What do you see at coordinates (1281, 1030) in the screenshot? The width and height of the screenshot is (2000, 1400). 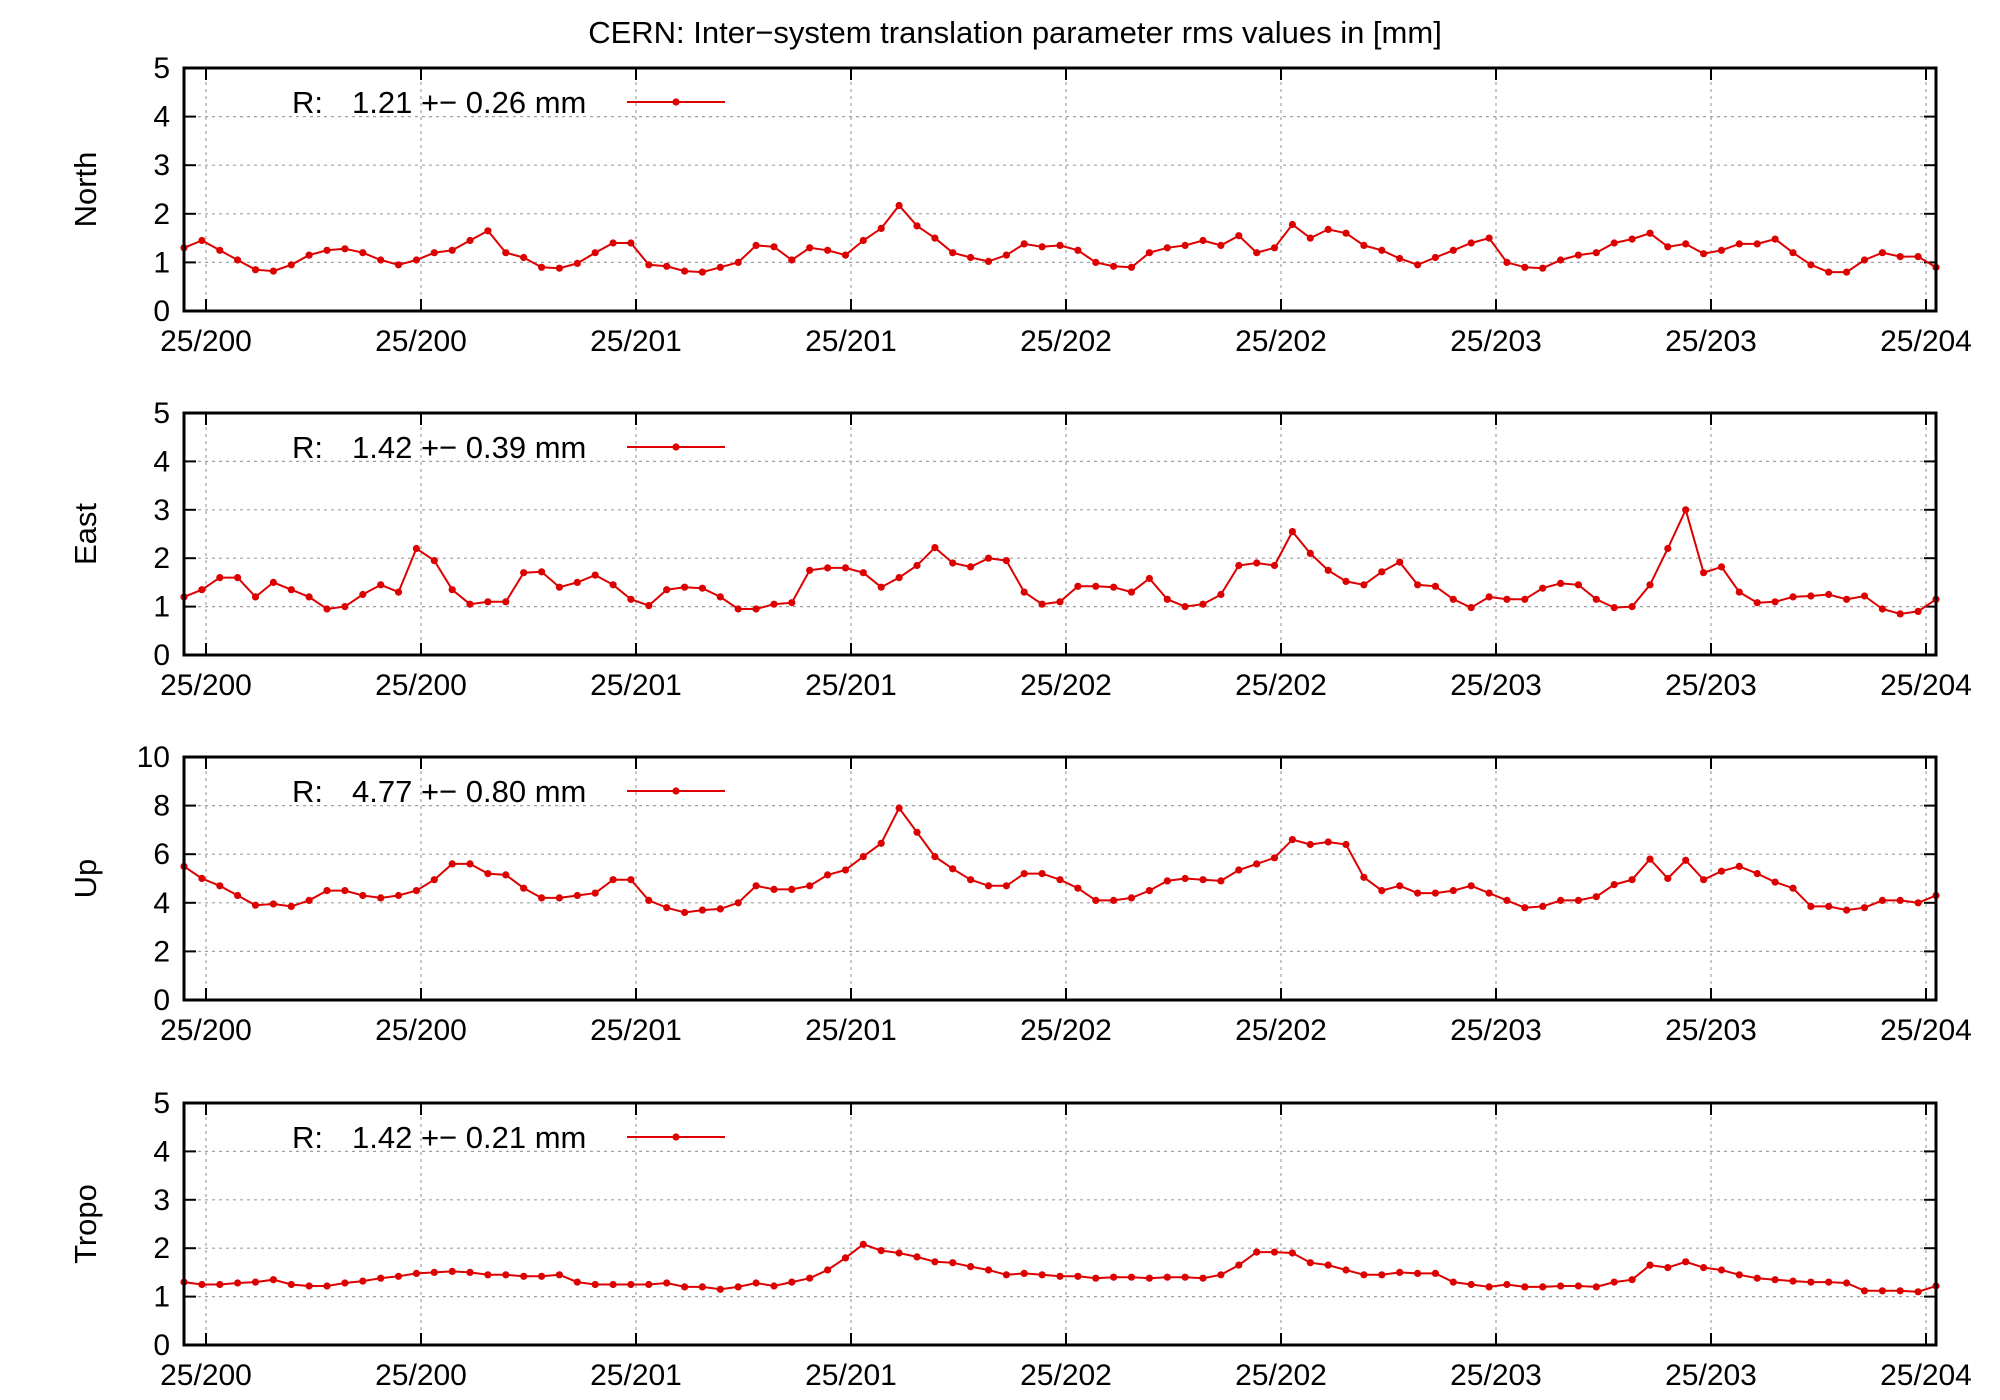 I see `x-tick-label: 25/202` at bounding box center [1281, 1030].